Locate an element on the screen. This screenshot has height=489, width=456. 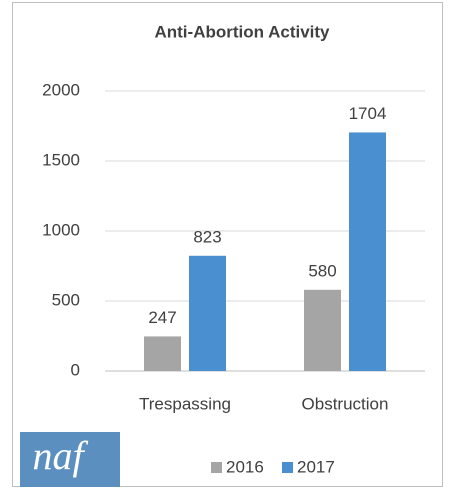
legend-label: 2017 is located at coordinates (316, 466).